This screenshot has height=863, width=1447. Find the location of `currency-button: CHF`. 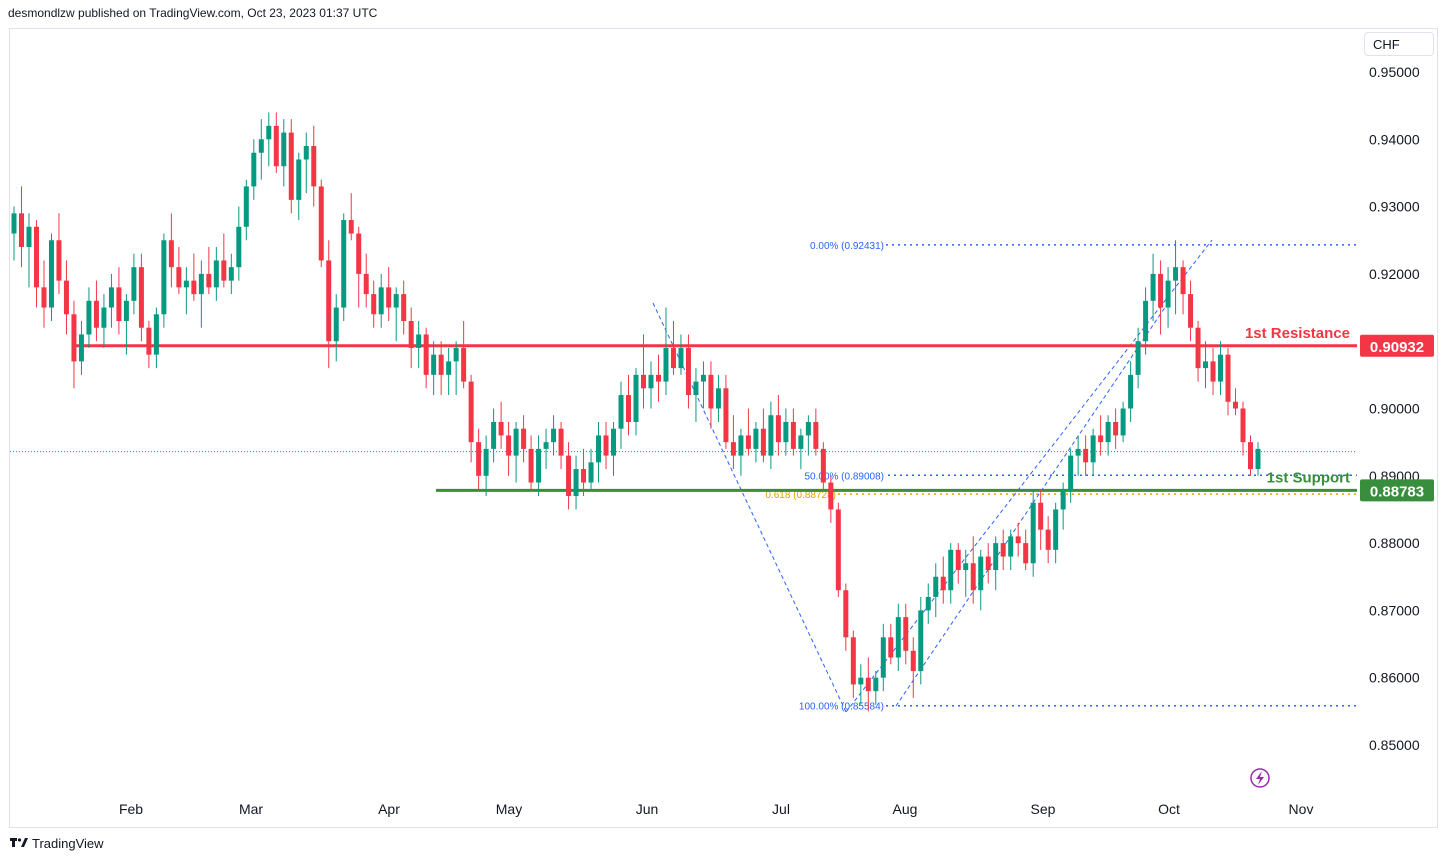

currency-button: CHF is located at coordinates (1399, 44).